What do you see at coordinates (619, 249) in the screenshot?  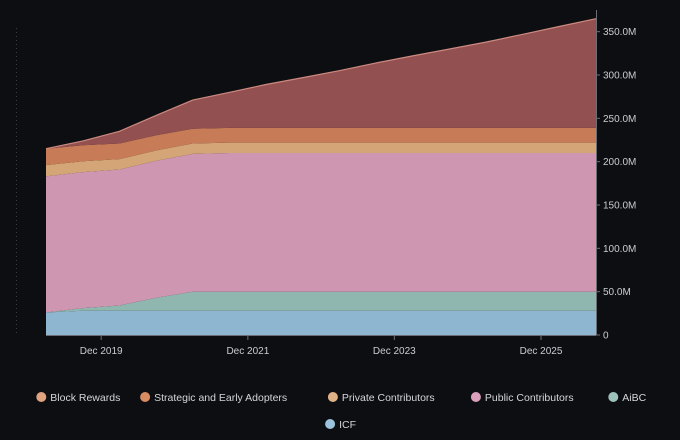 I see `y-tick-label: 100.0M` at bounding box center [619, 249].